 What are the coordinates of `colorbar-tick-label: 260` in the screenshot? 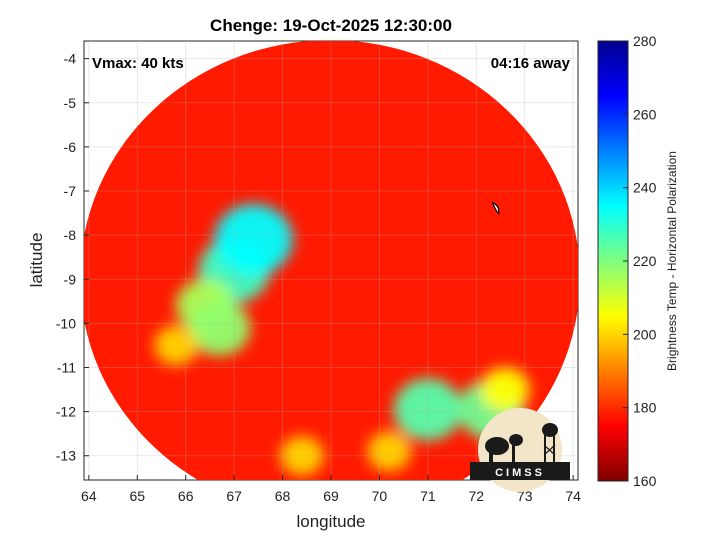 It's located at (645, 114).